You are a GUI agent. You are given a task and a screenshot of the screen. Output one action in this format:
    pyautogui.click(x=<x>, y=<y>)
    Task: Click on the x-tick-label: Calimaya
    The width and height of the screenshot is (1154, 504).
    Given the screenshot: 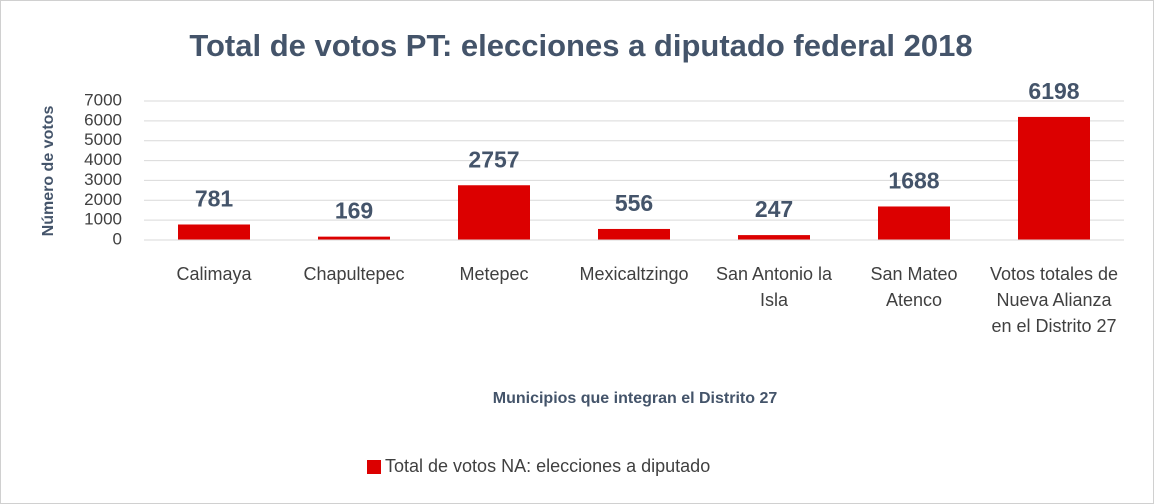 What is the action you would take?
    pyautogui.click(x=214, y=274)
    